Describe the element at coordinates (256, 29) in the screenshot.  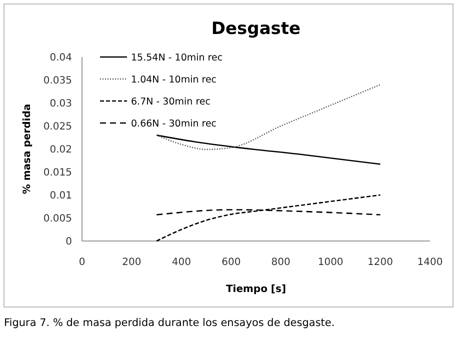
I see `chart-title: Desgaste` at that location.